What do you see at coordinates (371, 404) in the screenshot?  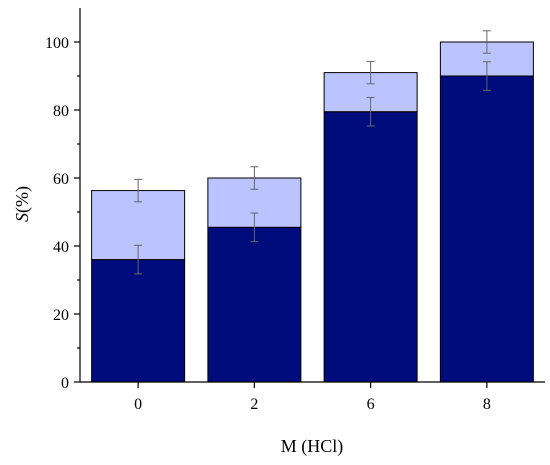 I see `x-tick-label-6: 6` at bounding box center [371, 404].